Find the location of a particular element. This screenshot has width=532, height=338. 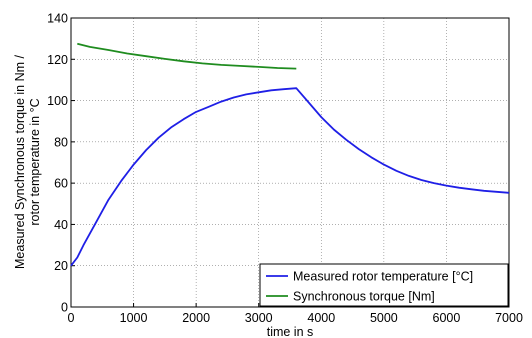

y-tick-label: 40 is located at coordinates (61, 225).